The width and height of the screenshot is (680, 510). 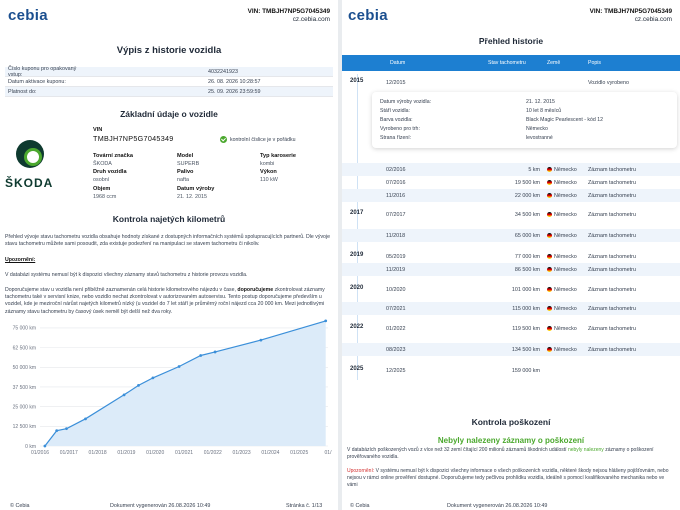 I want to click on history-row: 02/2016 5 km Německo Záznam tachometru, so click(x=511, y=169).